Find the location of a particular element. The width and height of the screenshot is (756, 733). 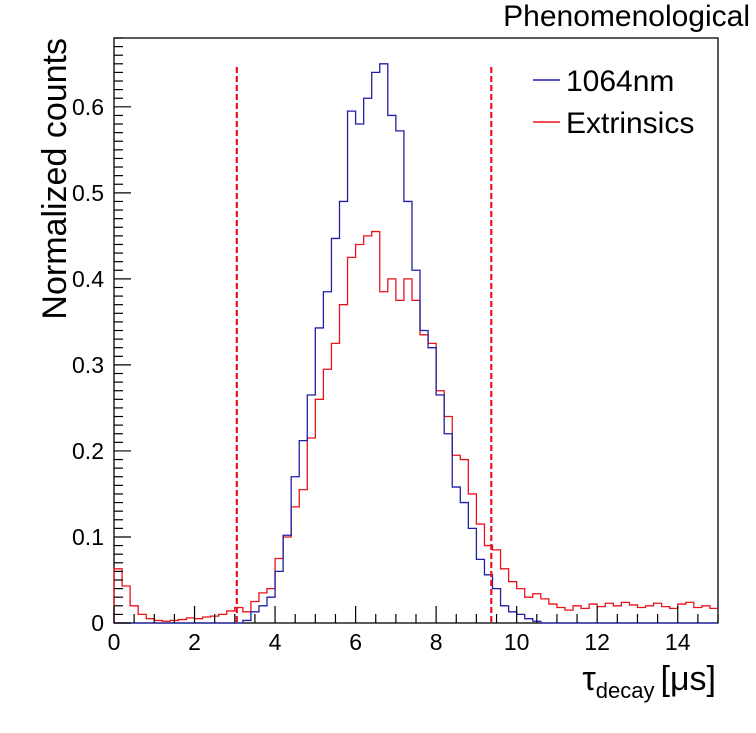

legend: 1064nm Extrinsics is located at coordinates (613, 102).